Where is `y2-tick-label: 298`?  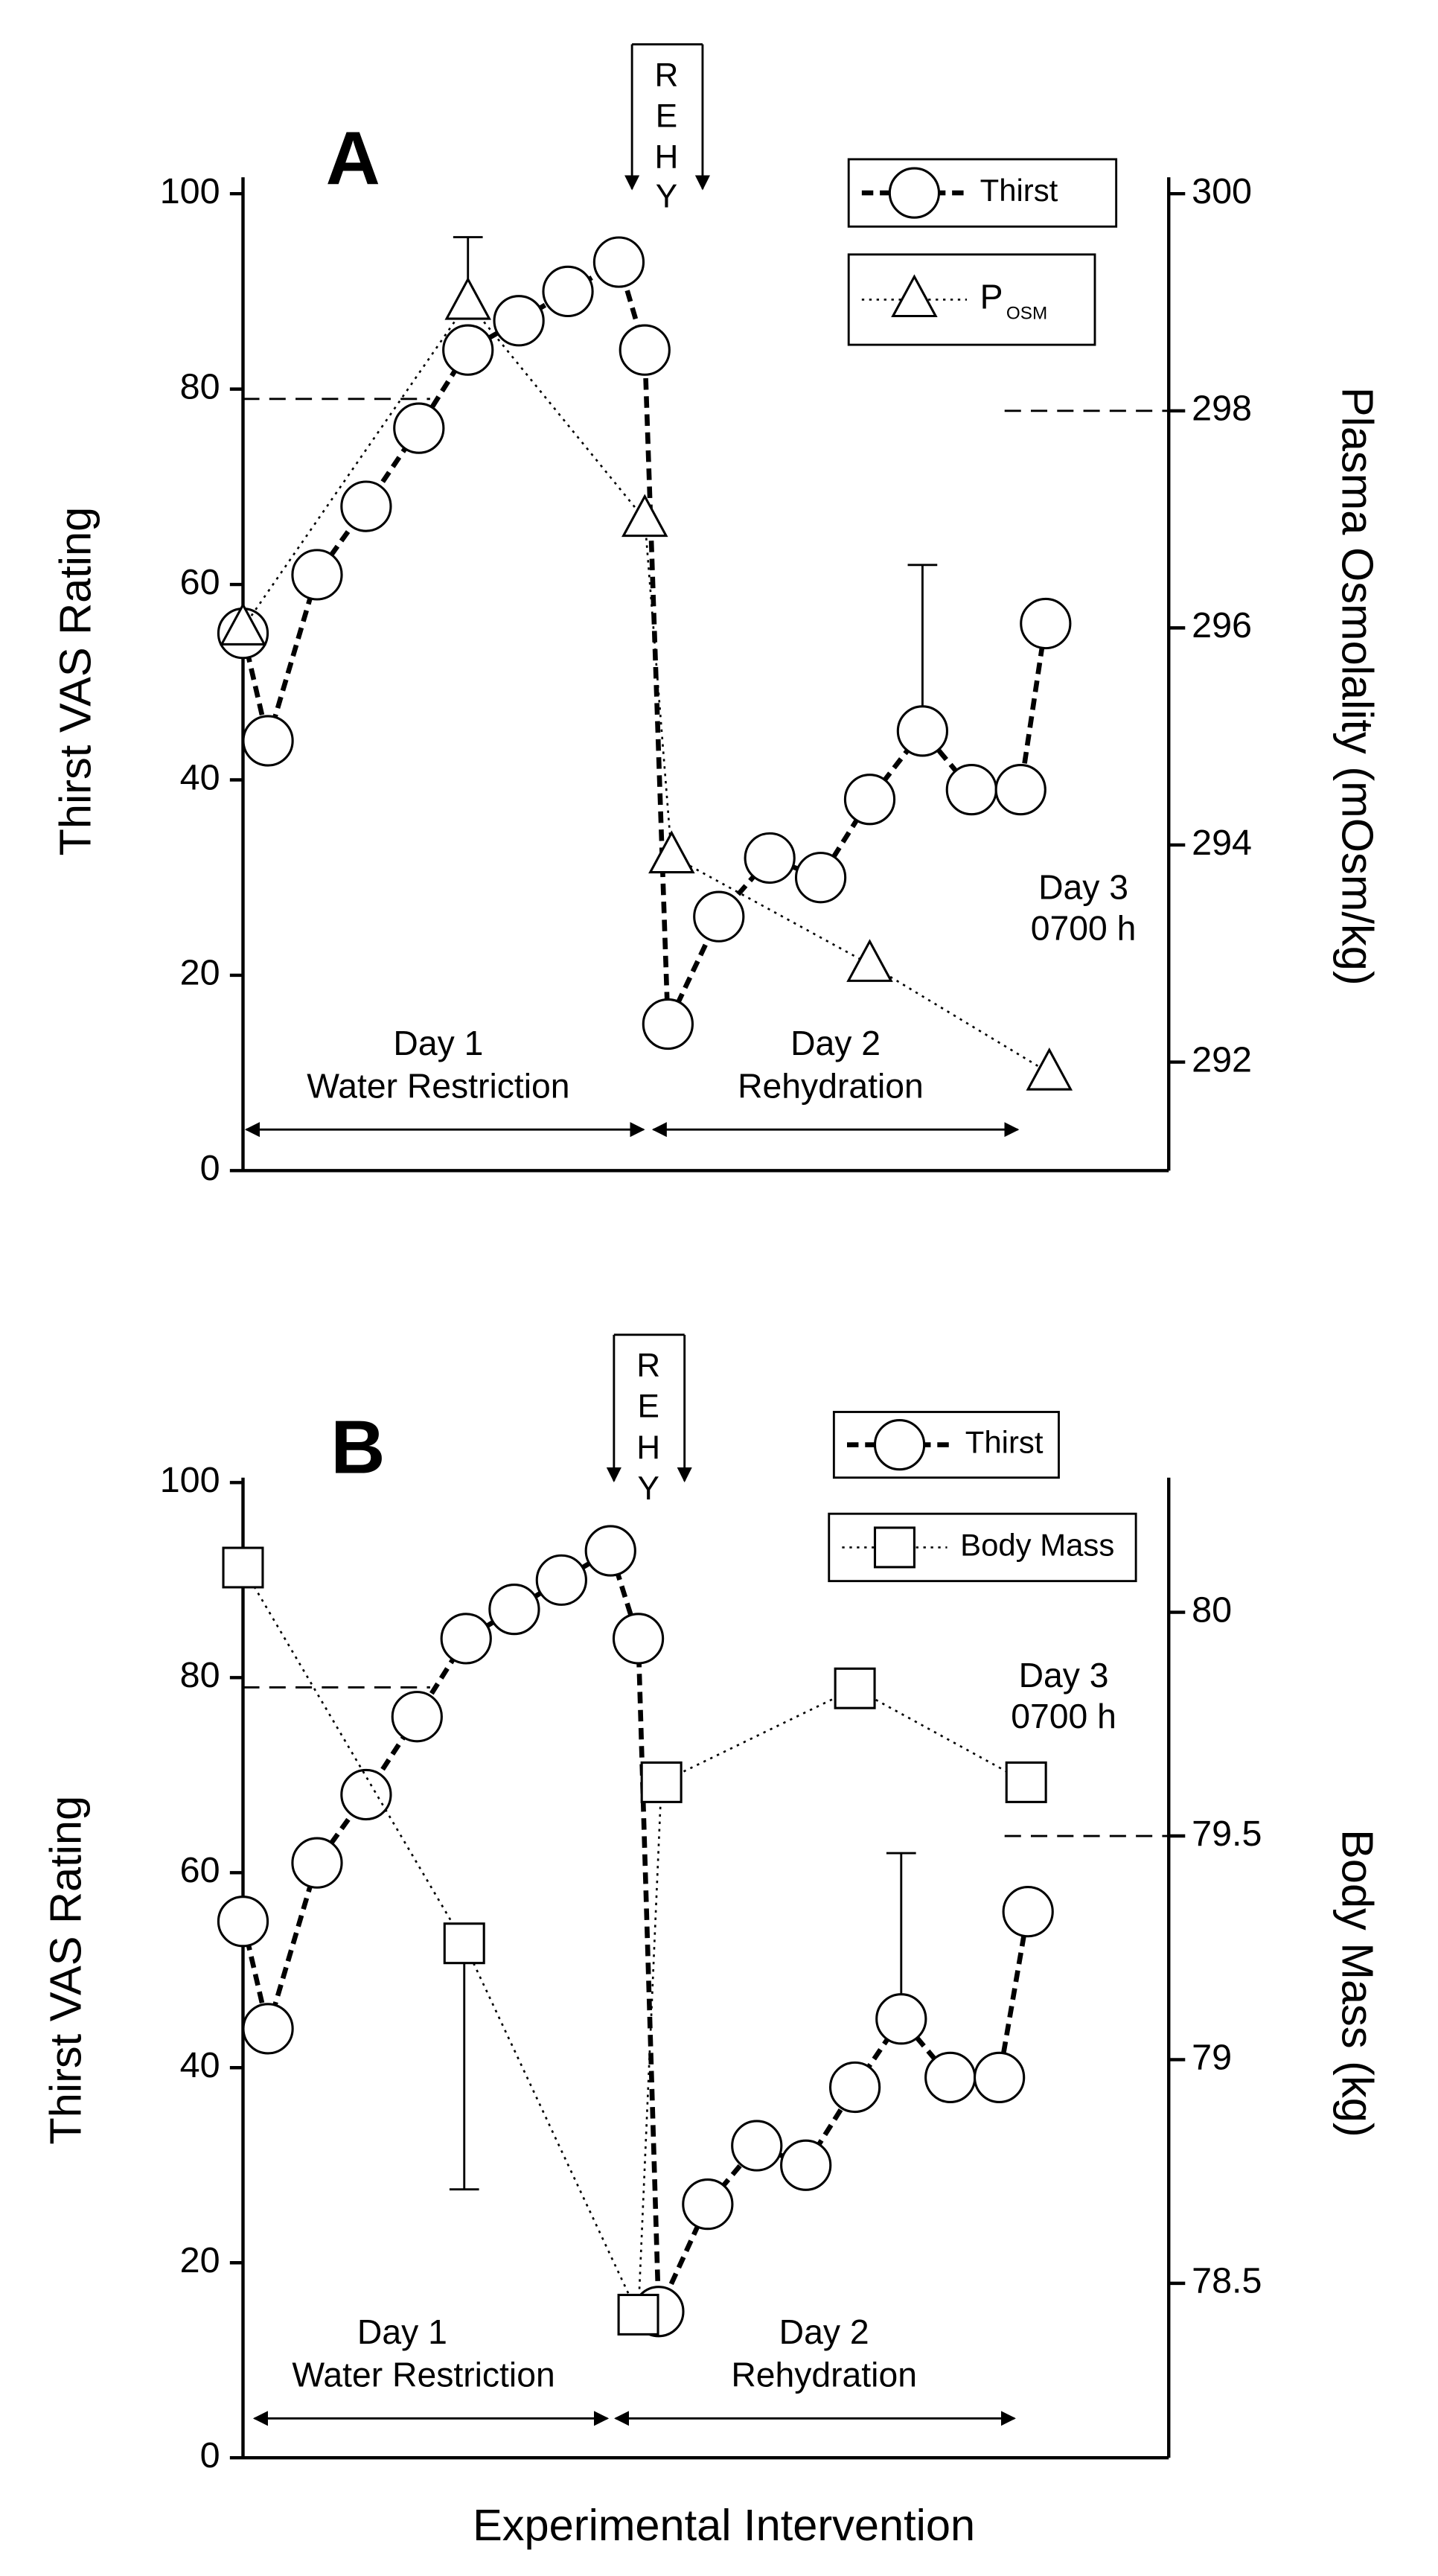 y2-tick-label: 298 is located at coordinates (1222, 409).